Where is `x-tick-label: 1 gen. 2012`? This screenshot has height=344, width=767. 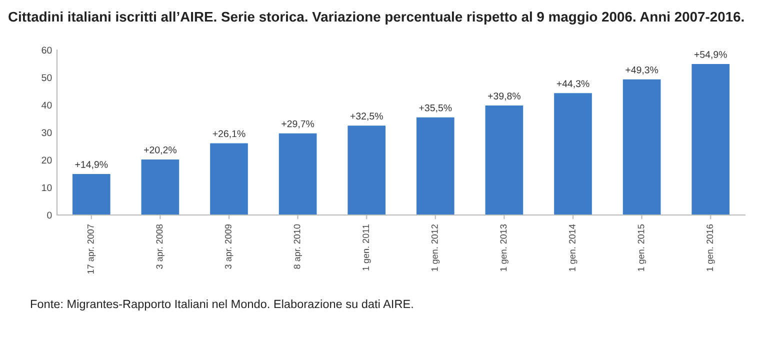 x-tick-label: 1 gen. 2012 is located at coordinates (435, 248).